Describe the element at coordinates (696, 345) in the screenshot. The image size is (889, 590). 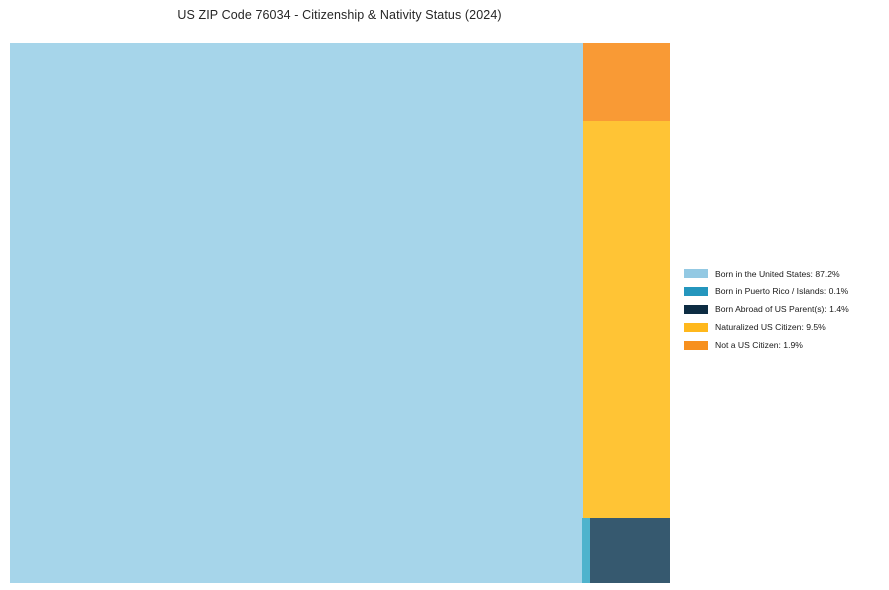
I see `legend-swatch-icon-not-a-us-citizen` at that location.